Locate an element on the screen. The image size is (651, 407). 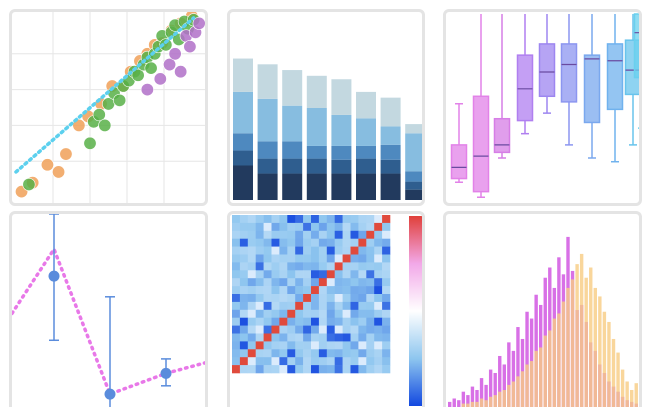
error-bar-chart-panel is located at coordinates (108, 309).